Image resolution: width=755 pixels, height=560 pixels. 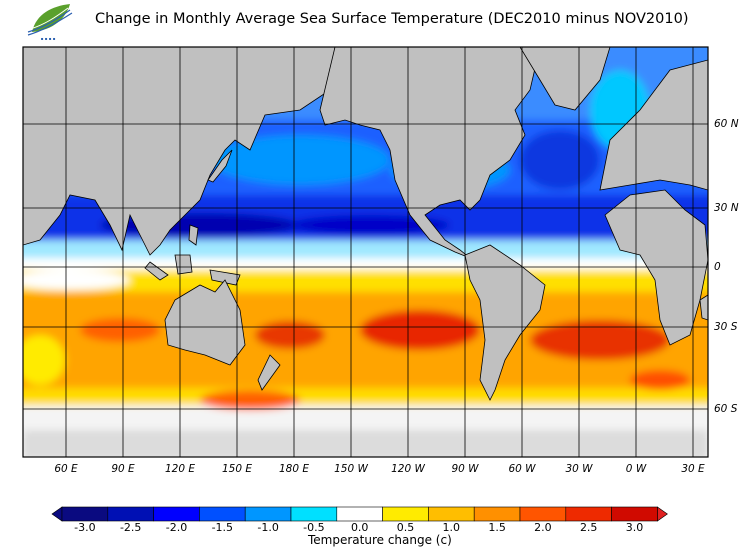 What do you see at coordinates (351, 469) in the screenshot?
I see `longitude-label: 150 W` at bounding box center [351, 469].